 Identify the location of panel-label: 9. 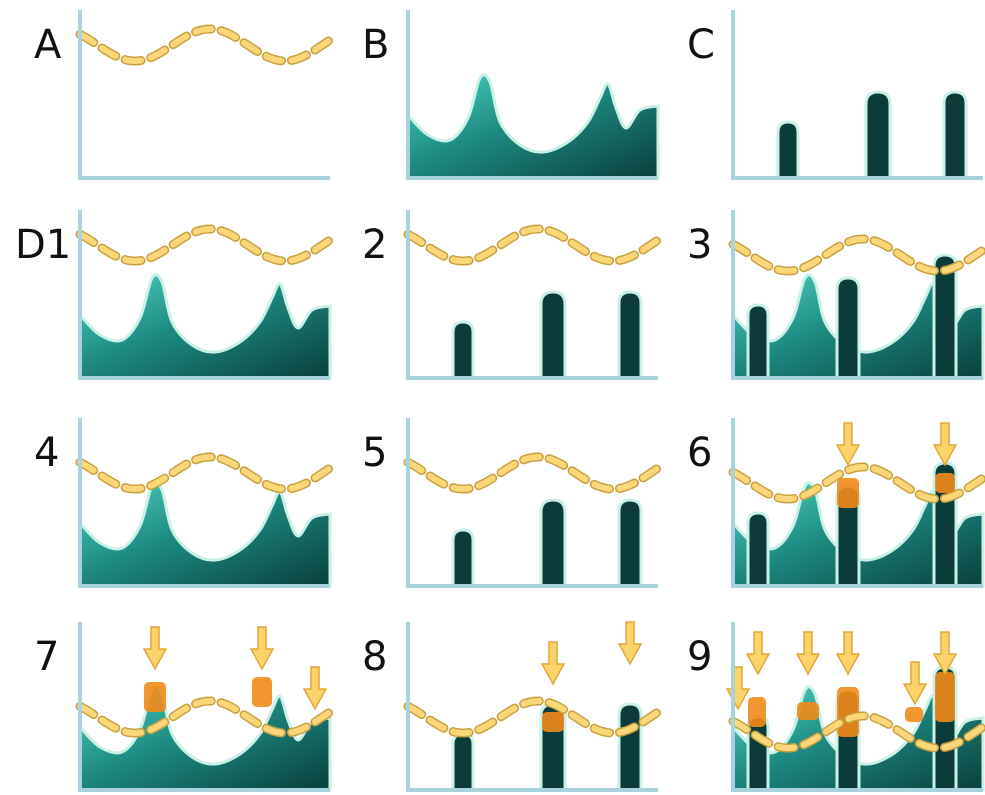
(699, 657).